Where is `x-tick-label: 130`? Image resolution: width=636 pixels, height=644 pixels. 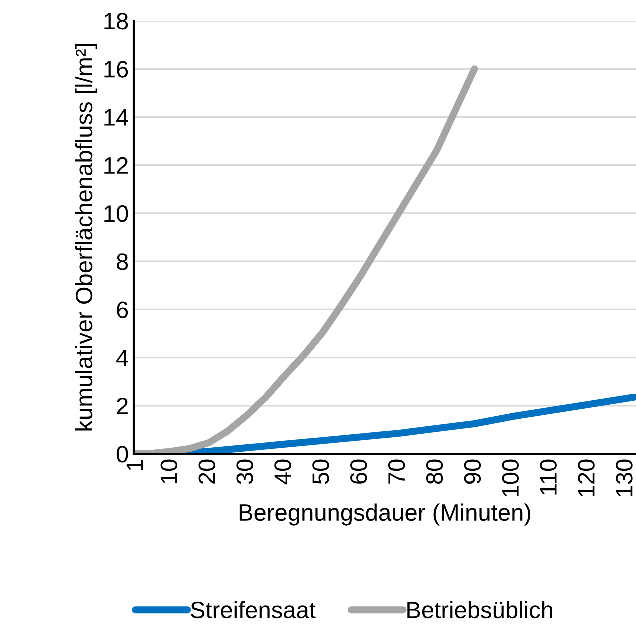
x-tick-label: 130 is located at coordinates (624, 478).